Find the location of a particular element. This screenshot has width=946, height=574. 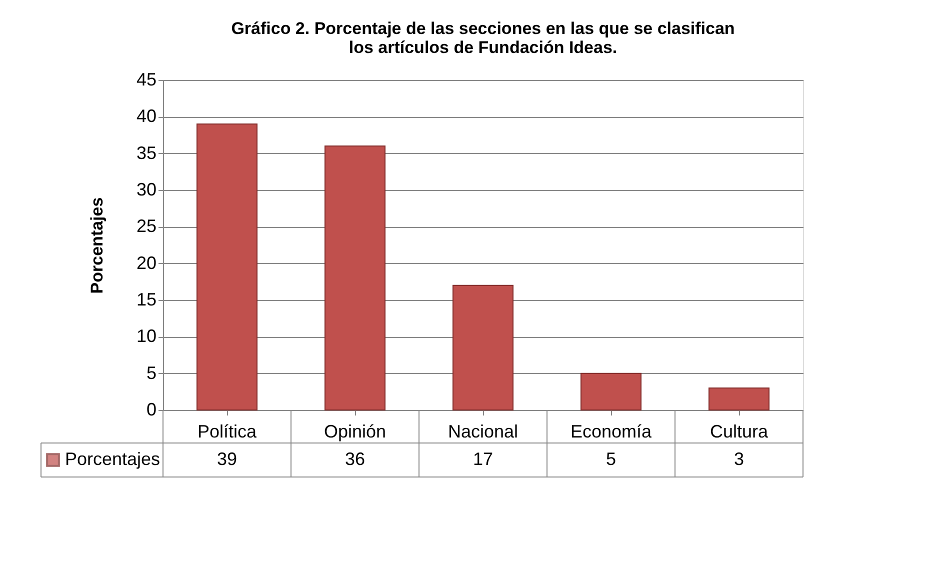

data-label: 39 is located at coordinates (227, 459).